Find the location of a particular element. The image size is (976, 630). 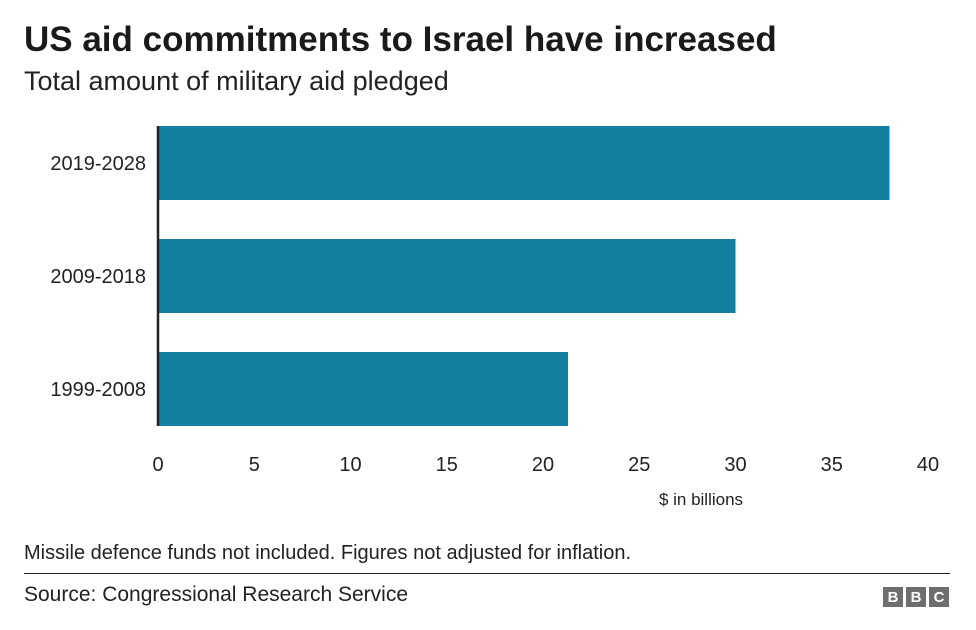

x-tick-label: 5 is located at coordinates (254, 465).